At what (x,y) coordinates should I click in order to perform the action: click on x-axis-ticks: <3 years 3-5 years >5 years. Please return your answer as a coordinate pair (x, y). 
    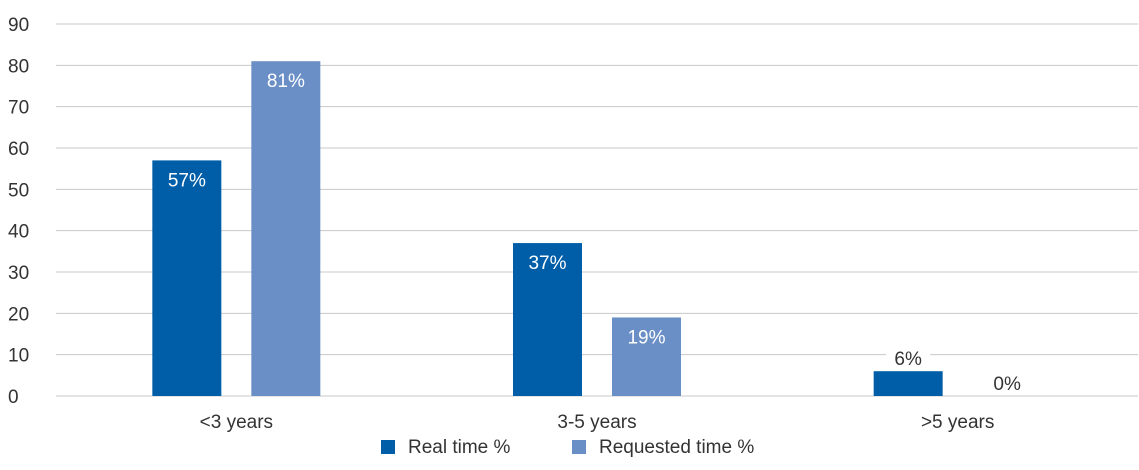
    Looking at the image, I should click on (597, 422).